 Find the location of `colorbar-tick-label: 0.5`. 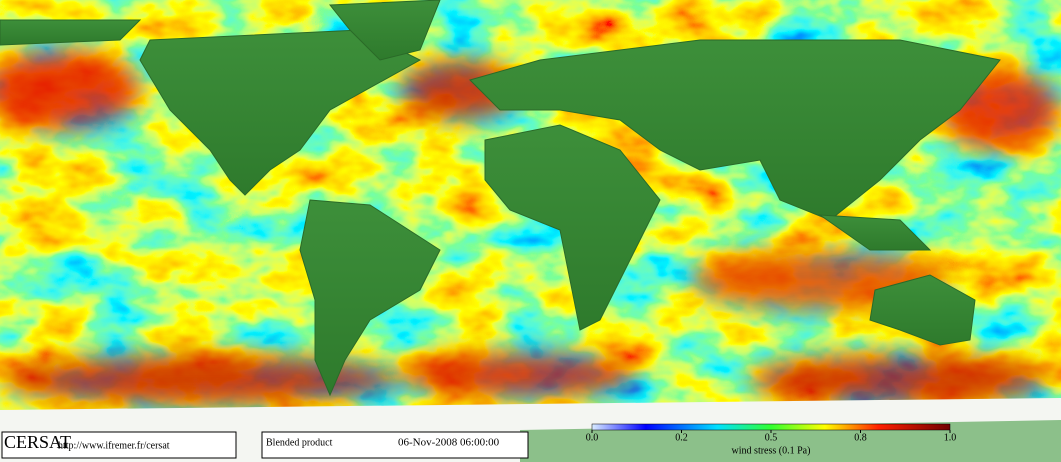

colorbar-tick-label: 0.5 is located at coordinates (771, 437).